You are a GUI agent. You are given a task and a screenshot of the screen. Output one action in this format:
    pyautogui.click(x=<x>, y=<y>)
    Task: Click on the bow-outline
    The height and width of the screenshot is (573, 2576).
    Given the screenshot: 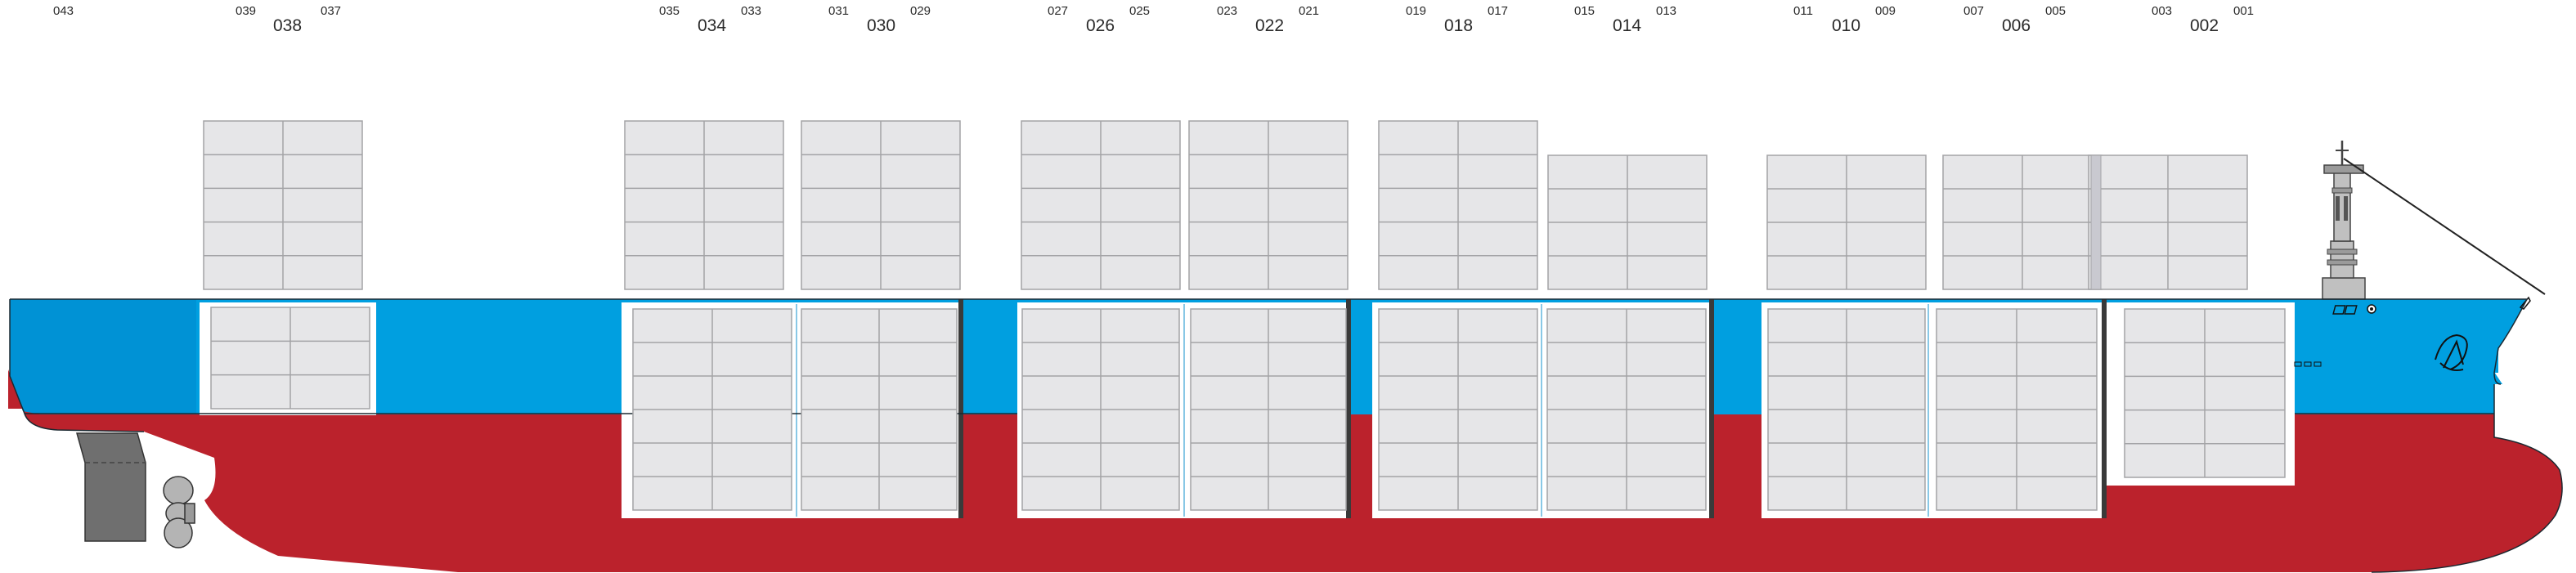 What is the action you would take?
    pyautogui.click(x=2467, y=479)
    